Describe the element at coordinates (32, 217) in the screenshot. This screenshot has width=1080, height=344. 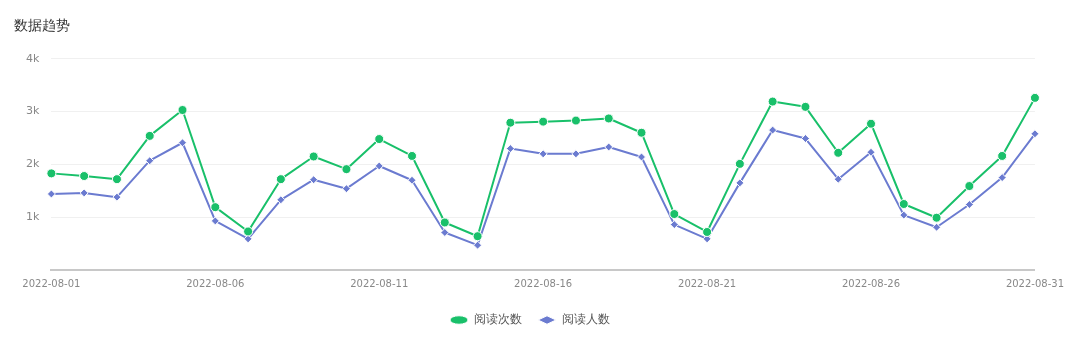
I see `y-tick-label: 1k` at that location.